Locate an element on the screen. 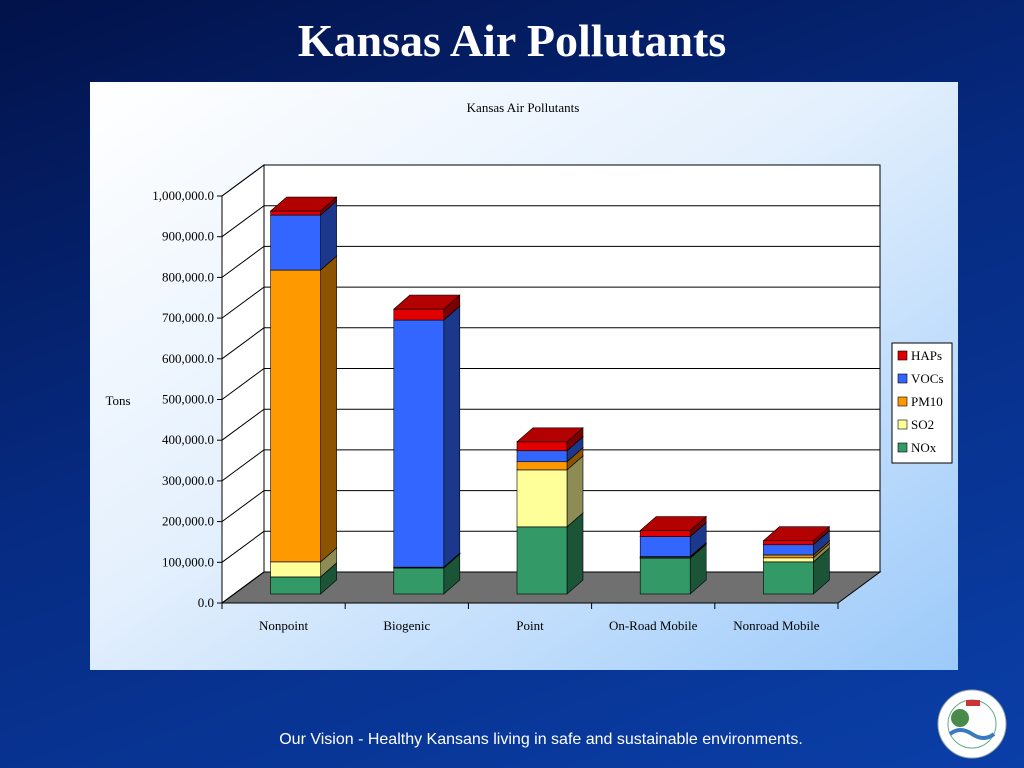  y-tick-label: 800,000.0 is located at coordinates (188, 276).